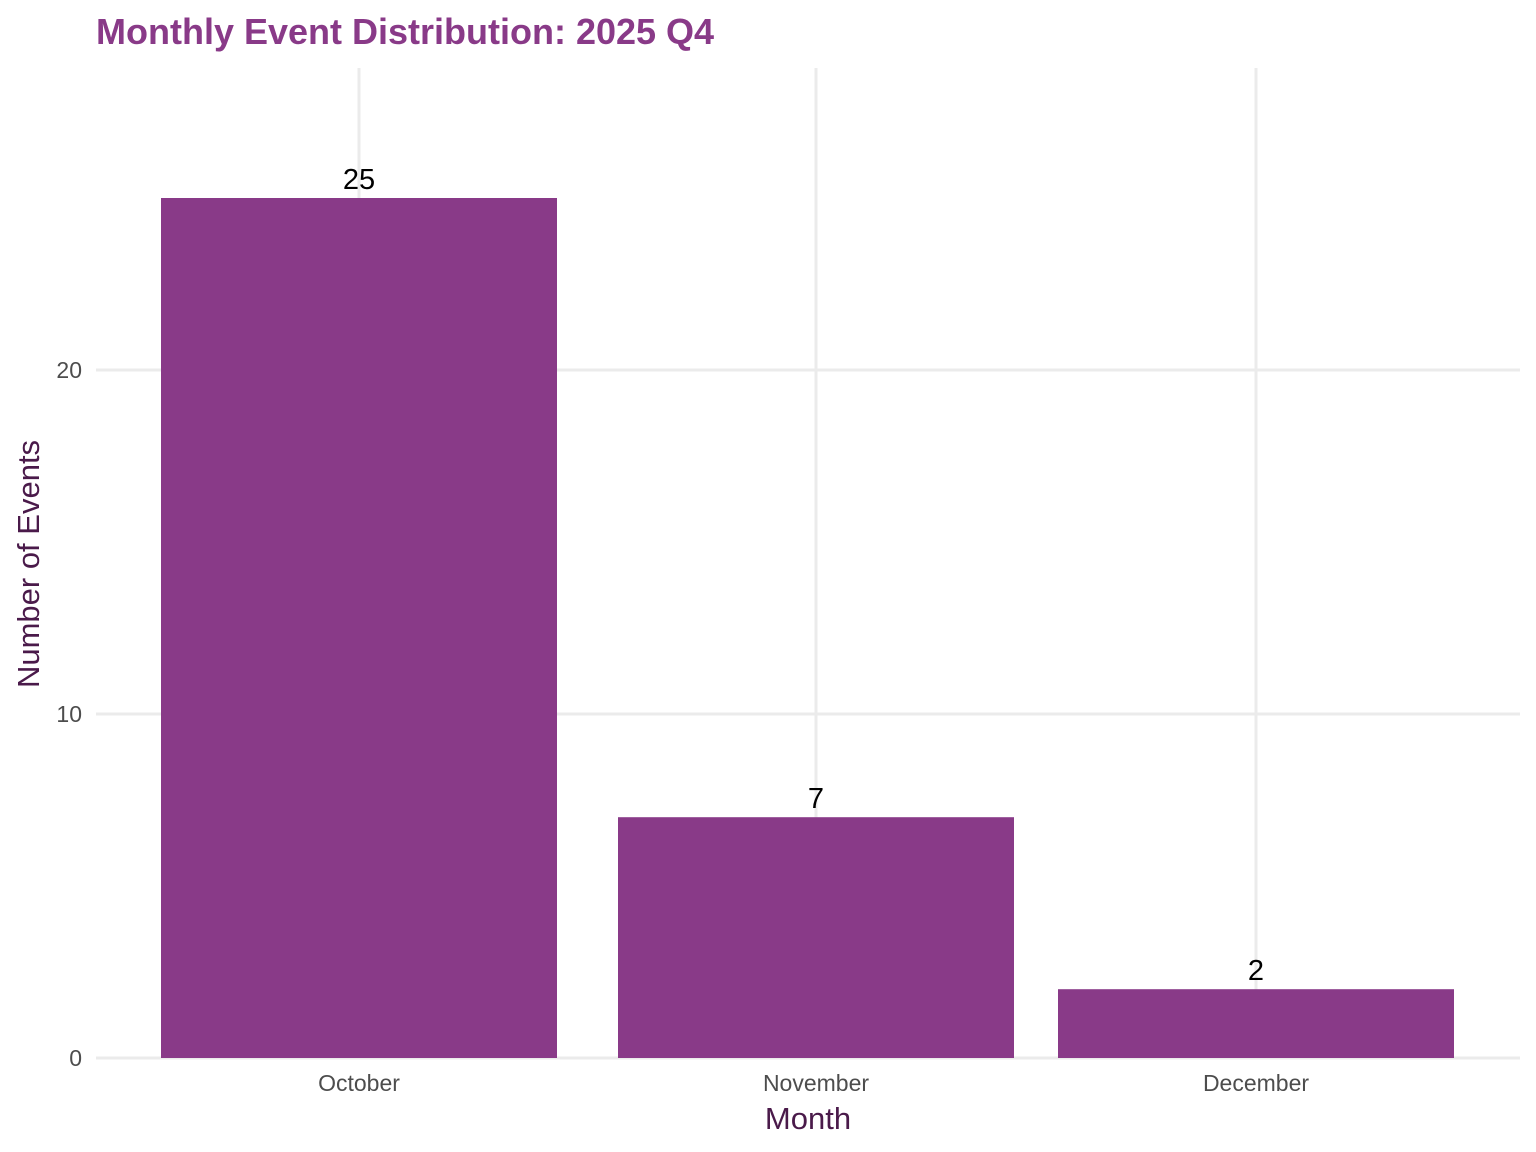  Describe the element at coordinates (816, 937) in the screenshot. I see `bar-november` at that location.